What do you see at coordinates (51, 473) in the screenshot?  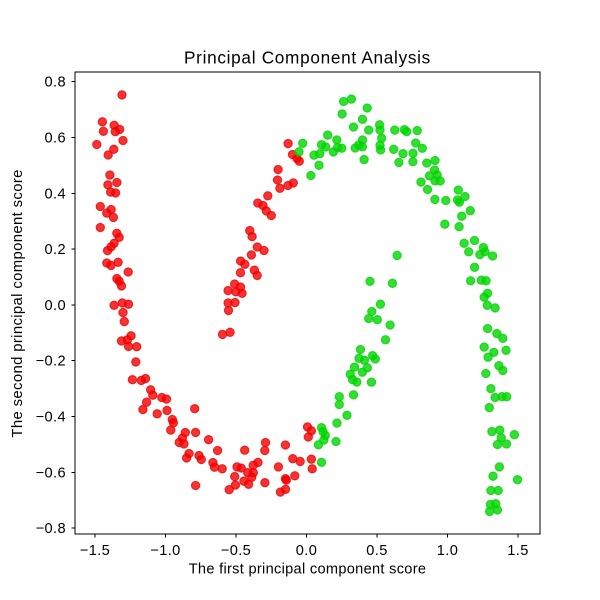 I see `svg-text: −0.6` at bounding box center [51, 473].